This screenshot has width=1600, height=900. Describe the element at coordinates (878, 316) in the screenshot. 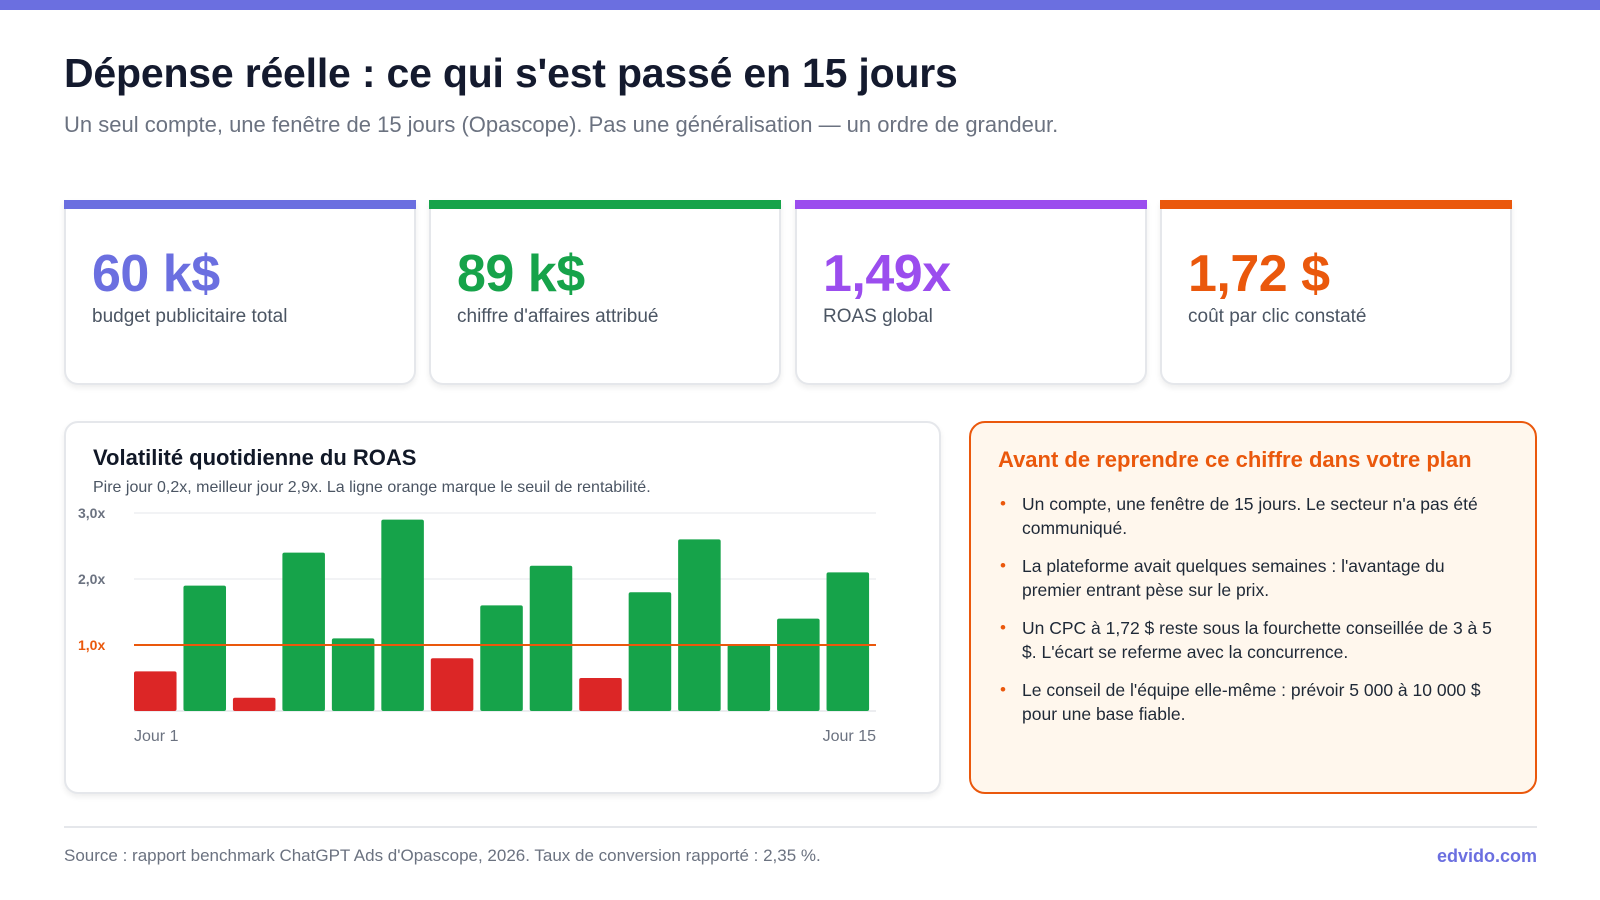

I see `kpi-label: ROAS global` at that location.